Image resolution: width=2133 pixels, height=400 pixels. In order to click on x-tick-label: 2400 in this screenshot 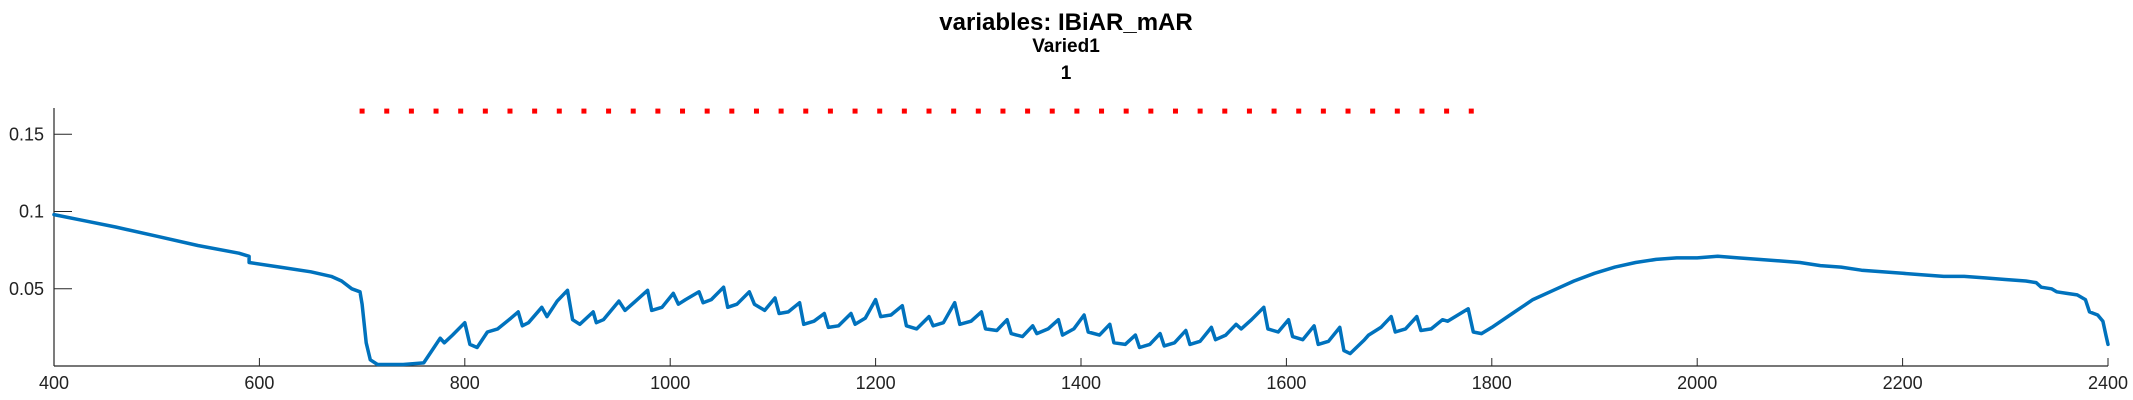, I will do `click(2108, 383)`.